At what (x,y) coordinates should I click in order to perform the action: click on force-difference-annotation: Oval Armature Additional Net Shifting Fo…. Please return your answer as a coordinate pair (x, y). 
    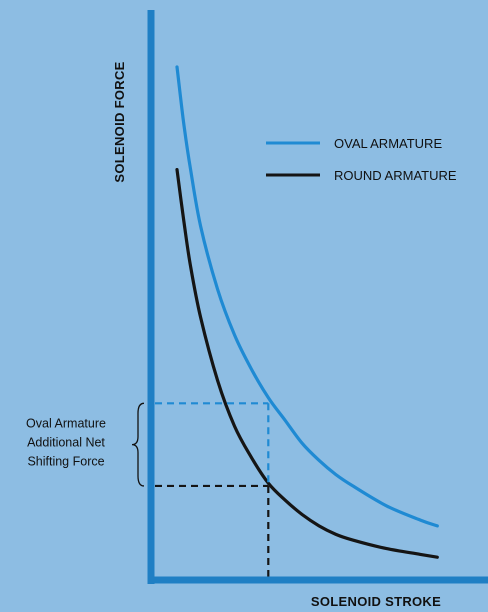
    Looking at the image, I should click on (85, 444).